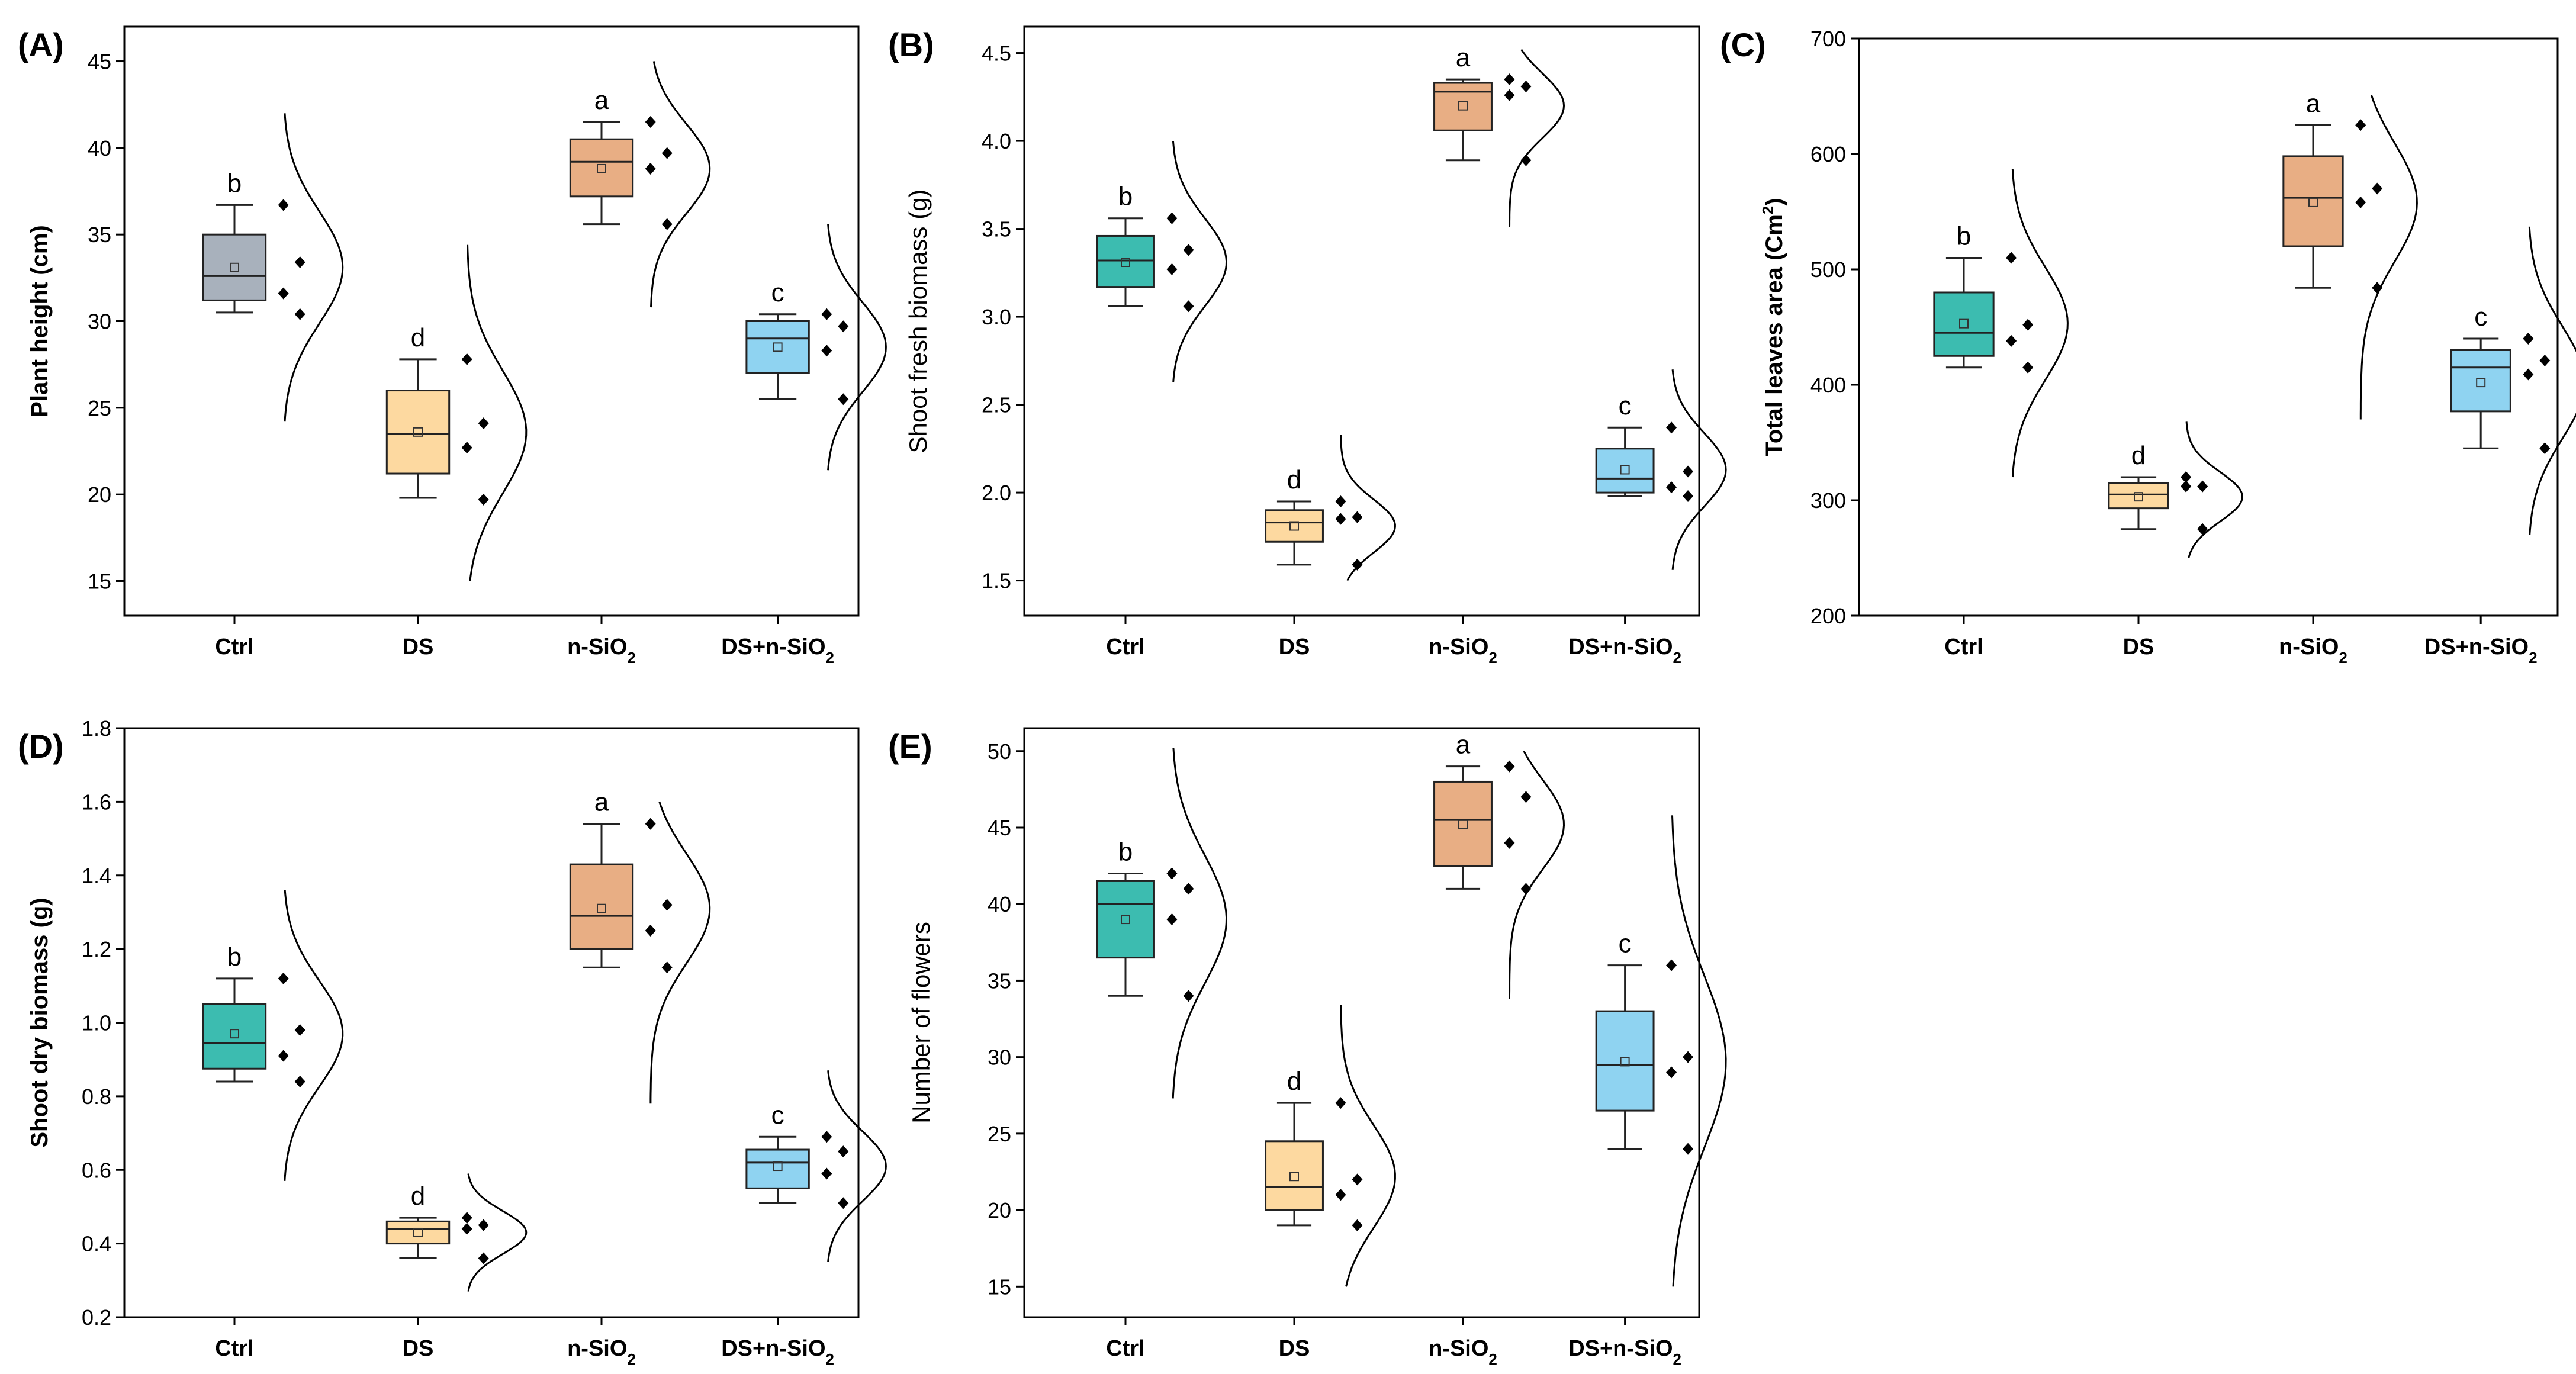  What do you see at coordinates (97, 1317) in the screenshot?
I see `y-tick-label: 0.2` at bounding box center [97, 1317].